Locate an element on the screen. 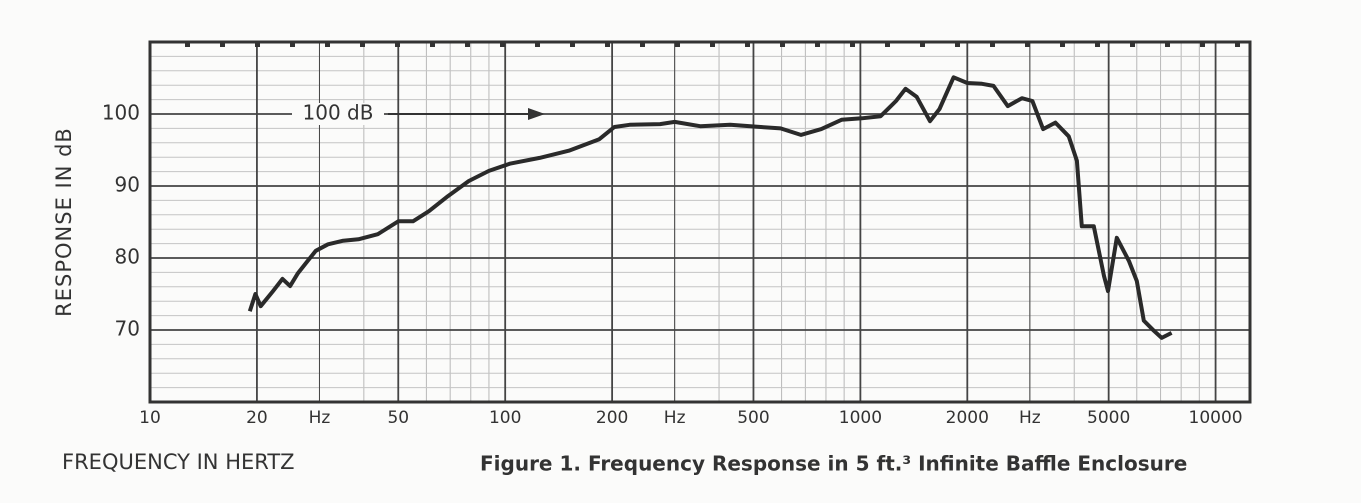 This screenshot has width=1361, height=503. annotation: 100 dB is located at coordinates (338, 113).